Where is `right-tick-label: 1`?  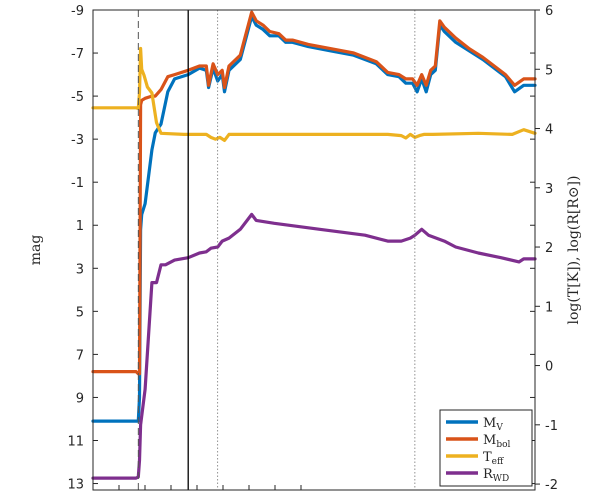 right-tick-label: 1 is located at coordinates (549, 307).